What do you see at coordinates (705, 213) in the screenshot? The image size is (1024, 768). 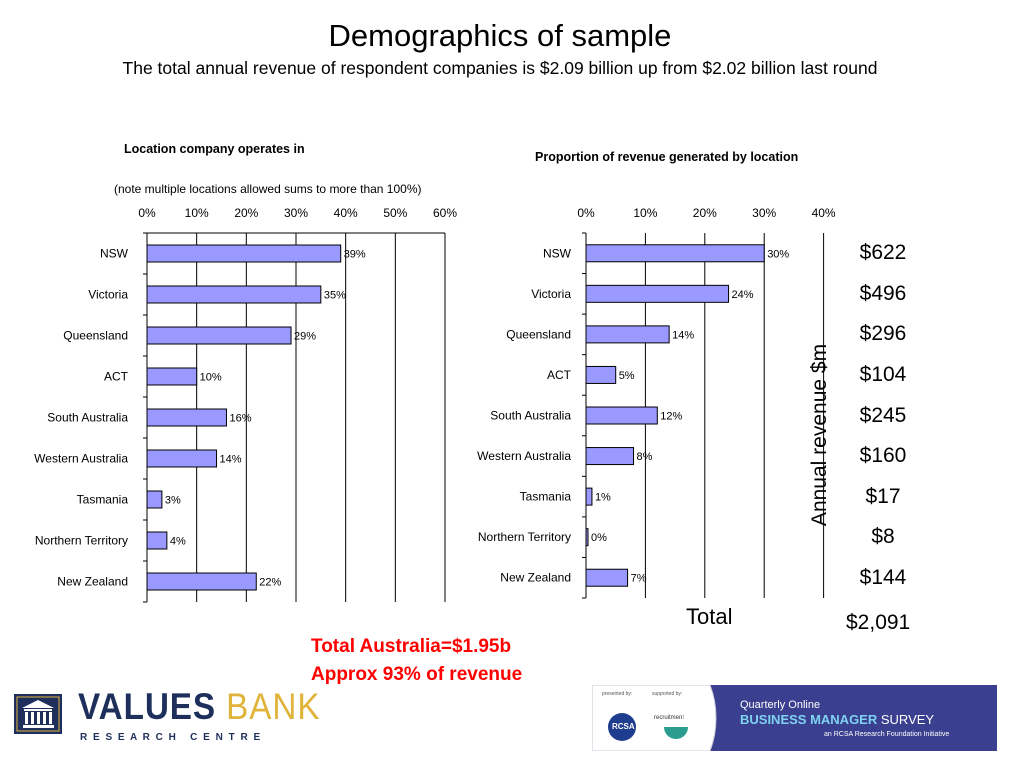 I see `chart2-tick-label: 20%` at bounding box center [705, 213].